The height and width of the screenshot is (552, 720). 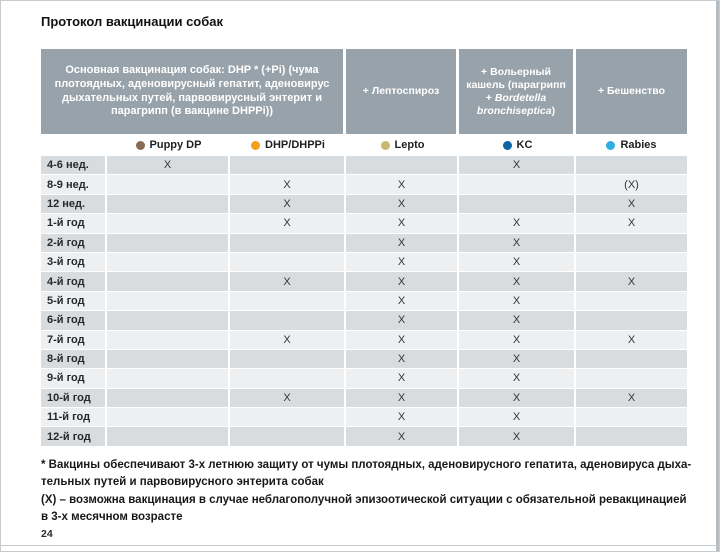 I want to click on legend-item-dhp: DHP/DHPPi, so click(x=288, y=145).